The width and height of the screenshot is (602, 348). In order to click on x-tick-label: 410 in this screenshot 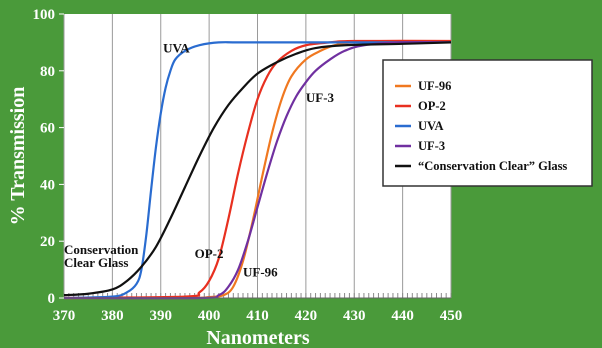, I will do `click(257, 316)`.